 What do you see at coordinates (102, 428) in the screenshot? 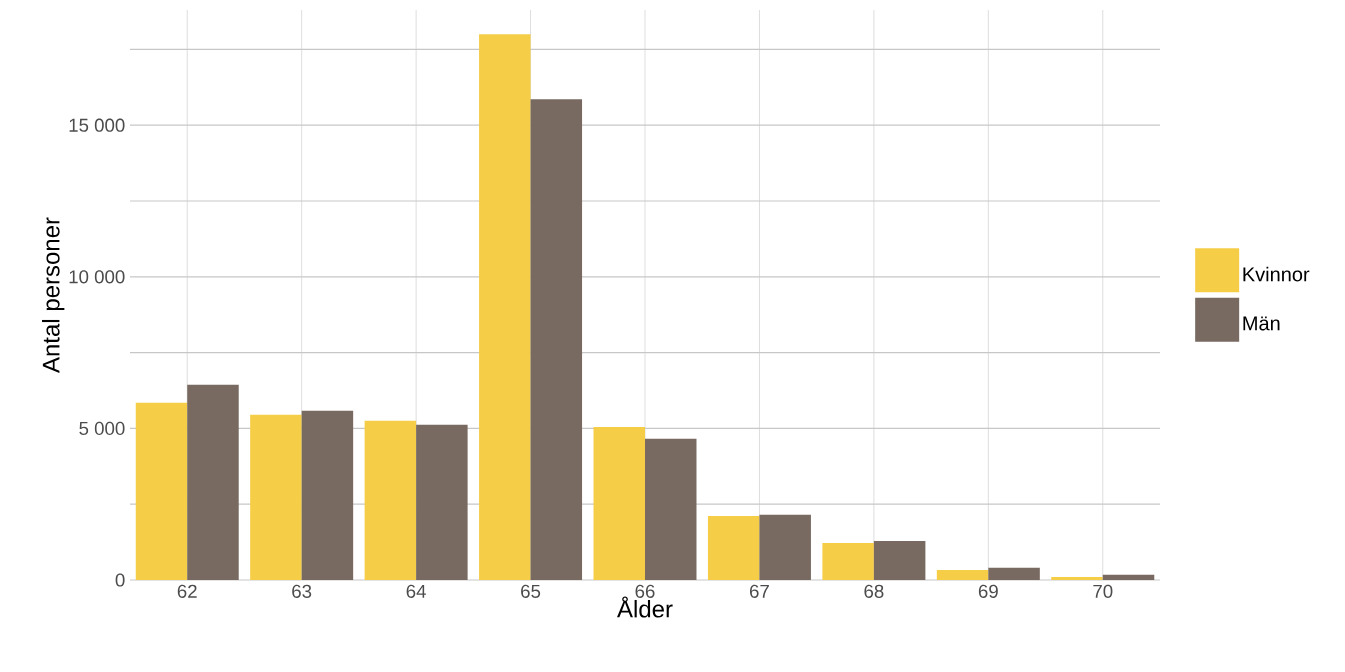
I see `y-tick-label: 5 000` at bounding box center [102, 428].